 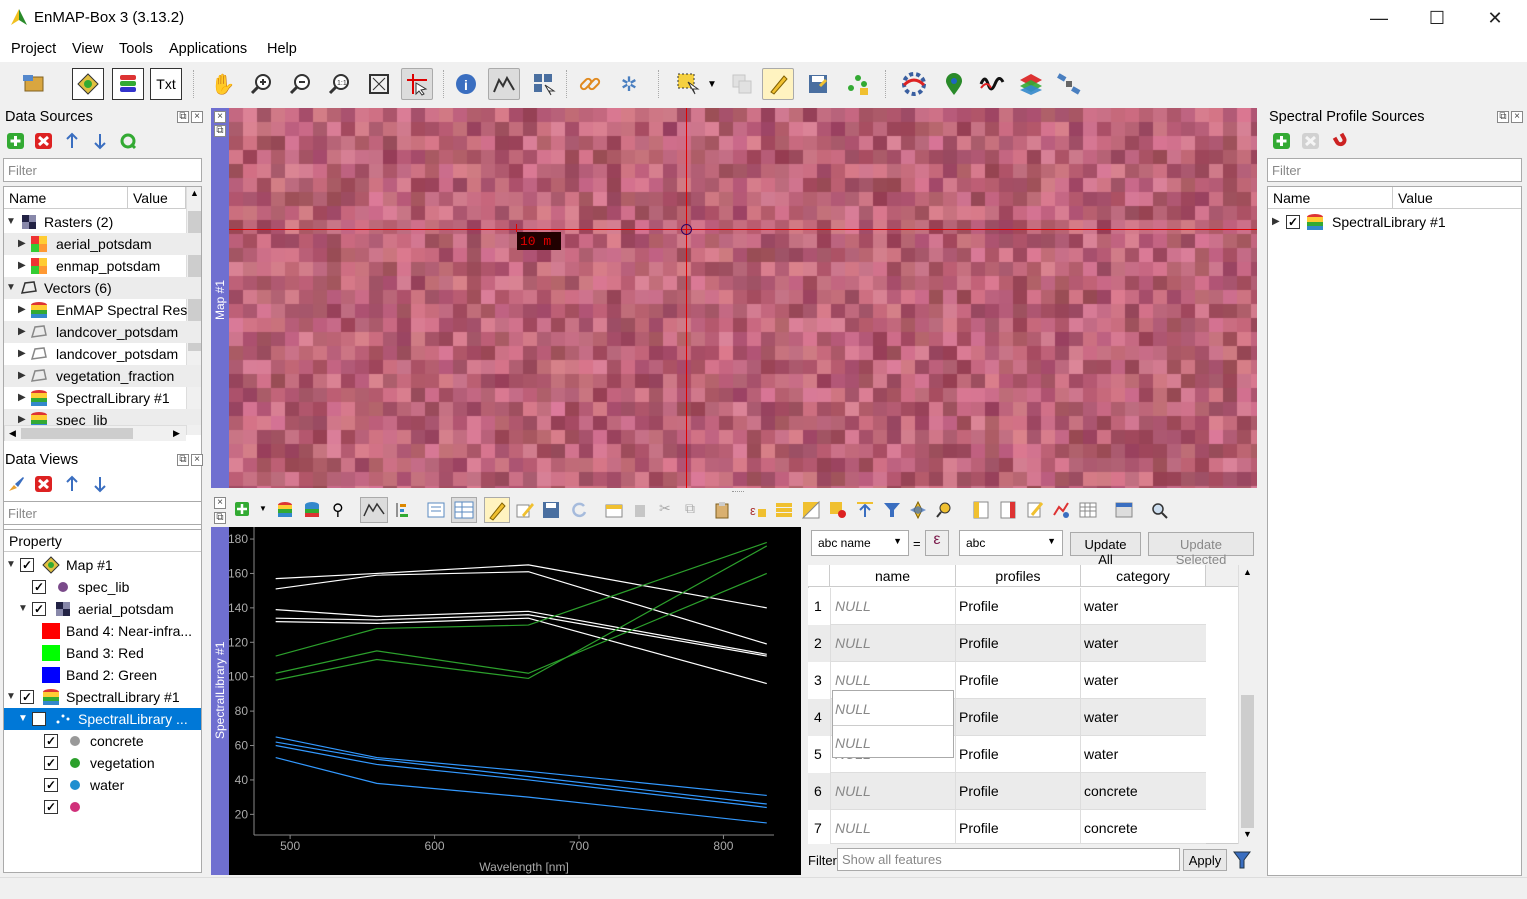 I want to click on add-profile-icon, so click(x=242, y=509).